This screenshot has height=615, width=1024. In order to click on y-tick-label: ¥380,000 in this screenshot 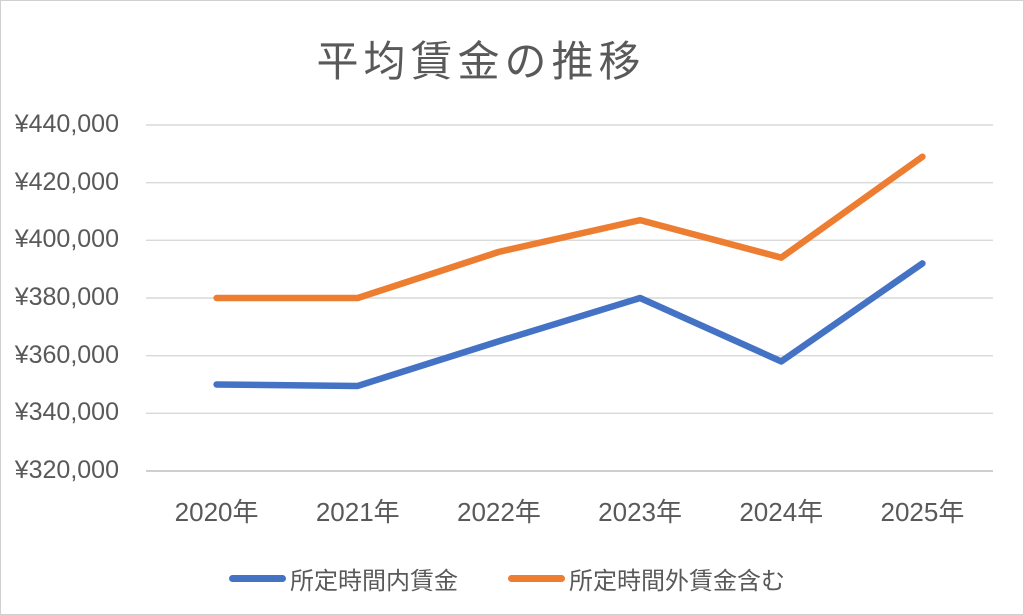, I will do `click(66, 296)`.